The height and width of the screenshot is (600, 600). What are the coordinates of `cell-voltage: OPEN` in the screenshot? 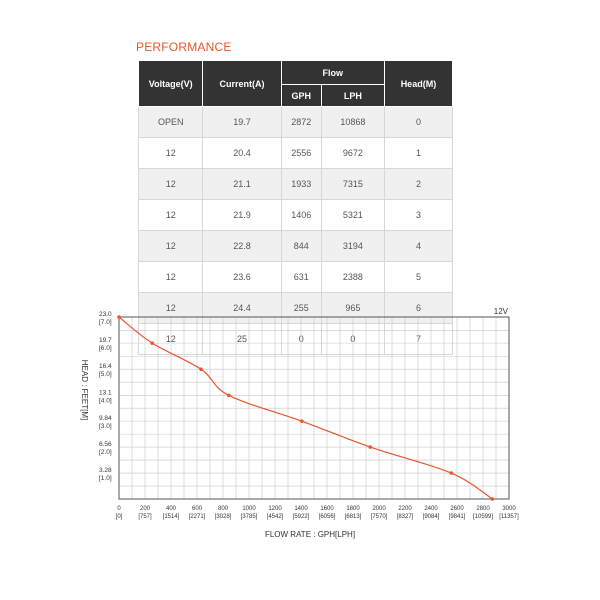 It's located at (170, 122).